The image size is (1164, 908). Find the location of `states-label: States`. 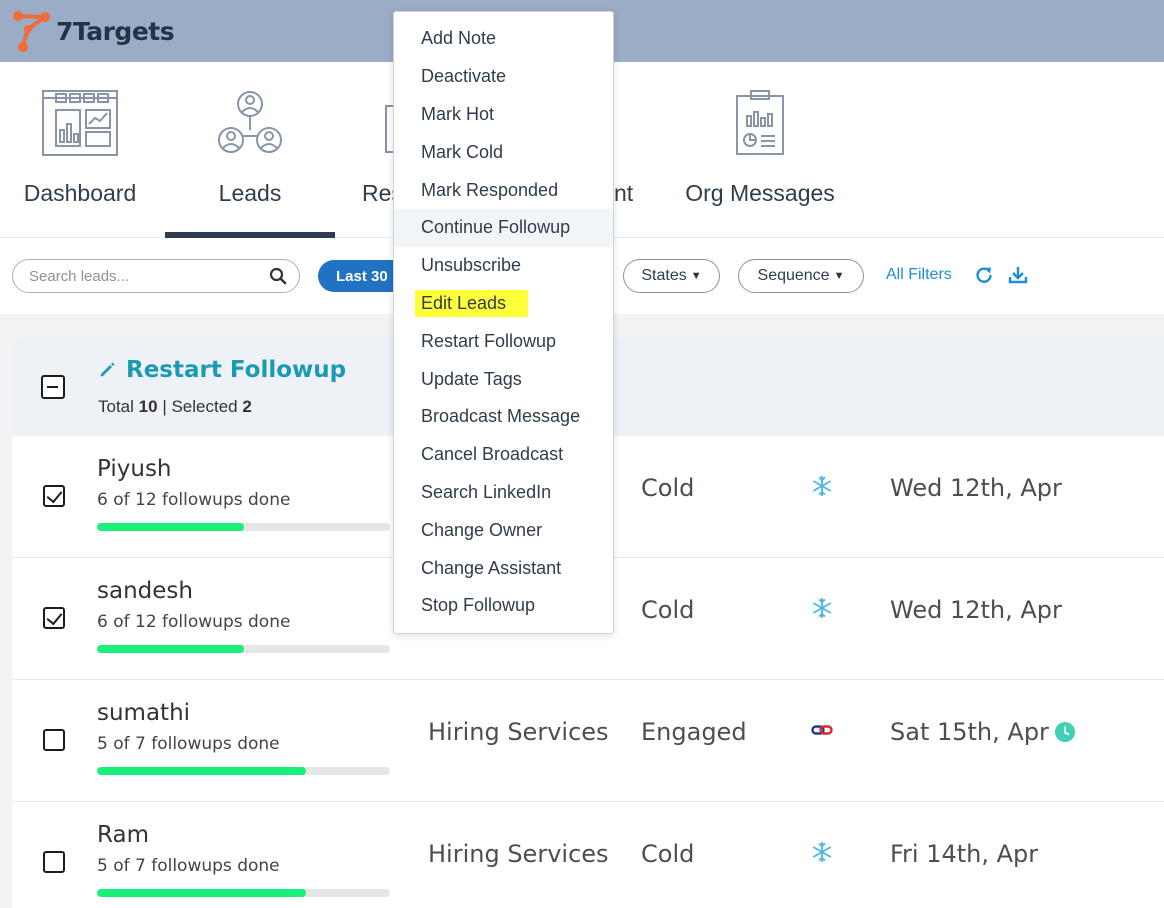

states-label: States is located at coordinates (664, 275).